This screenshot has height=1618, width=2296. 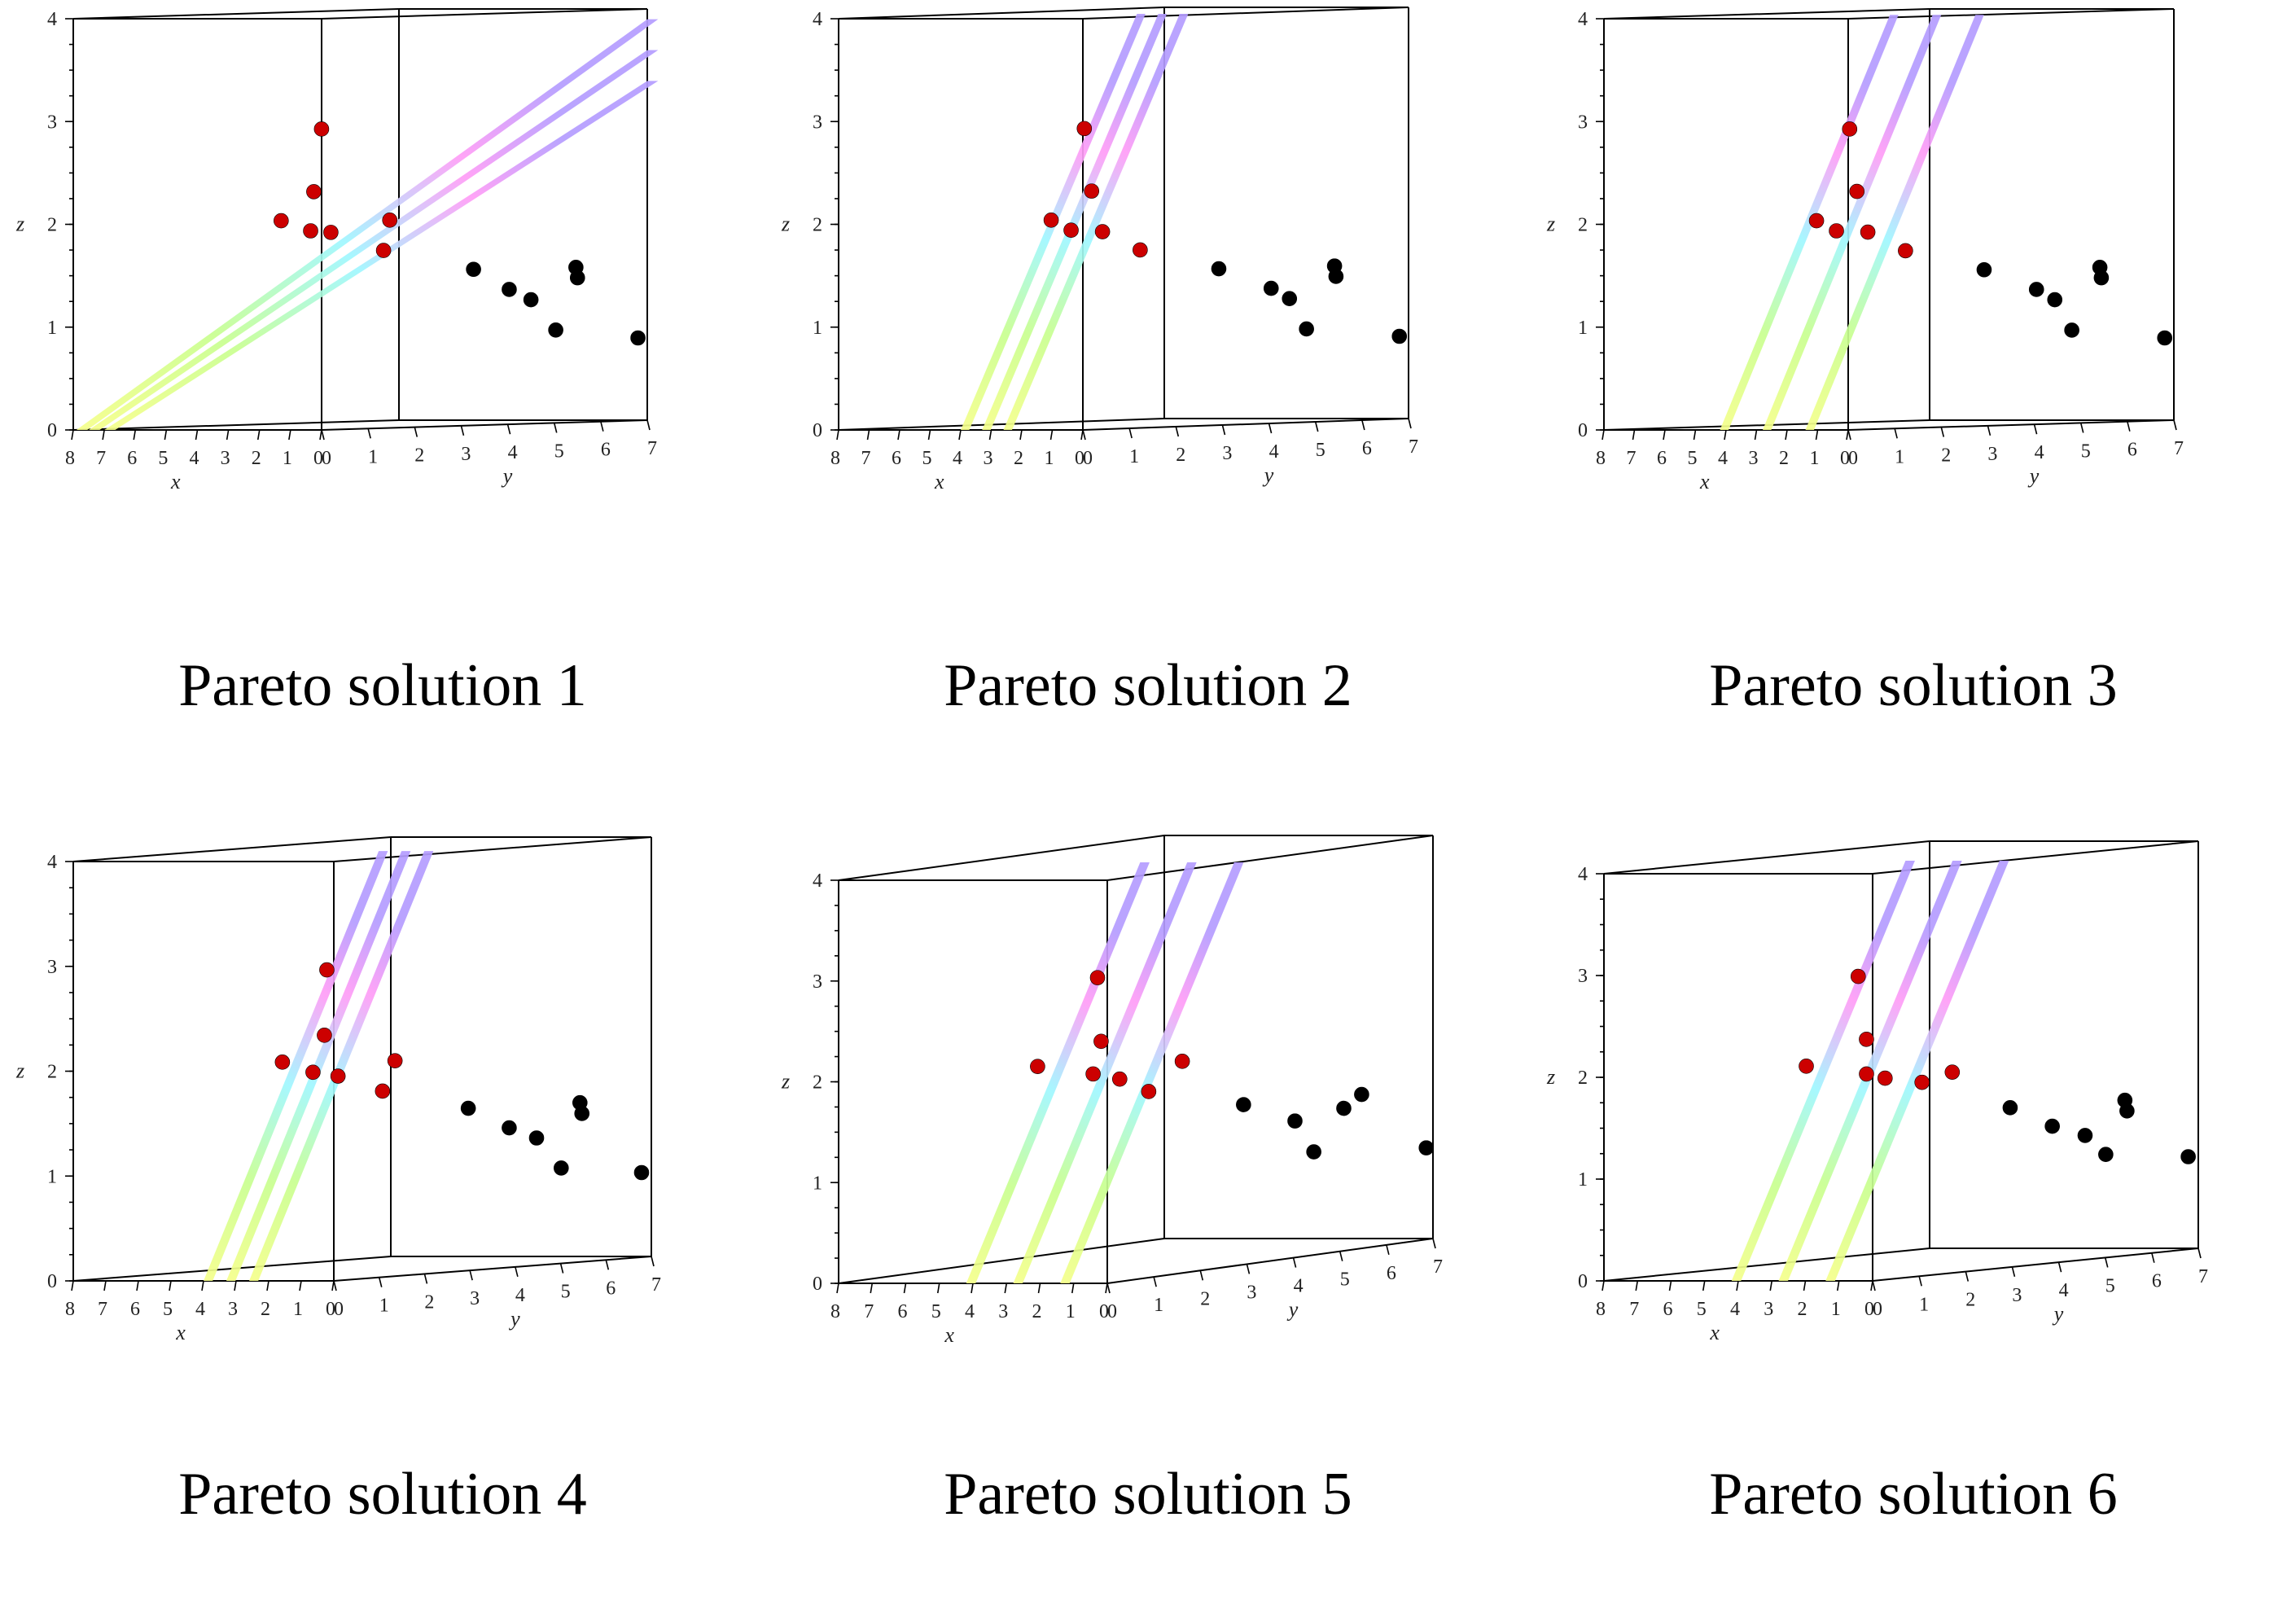 What do you see at coordinates (514, 1319) in the screenshot?
I see `y-axis-label: y` at bounding box center [514, 1319].